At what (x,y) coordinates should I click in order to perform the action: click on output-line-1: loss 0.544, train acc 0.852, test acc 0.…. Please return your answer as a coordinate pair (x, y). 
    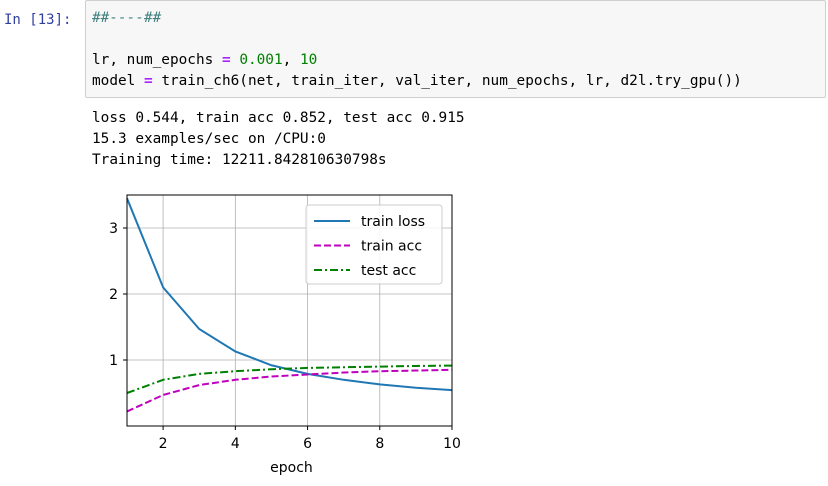
    Looking at the image, I should click on (278, 118).